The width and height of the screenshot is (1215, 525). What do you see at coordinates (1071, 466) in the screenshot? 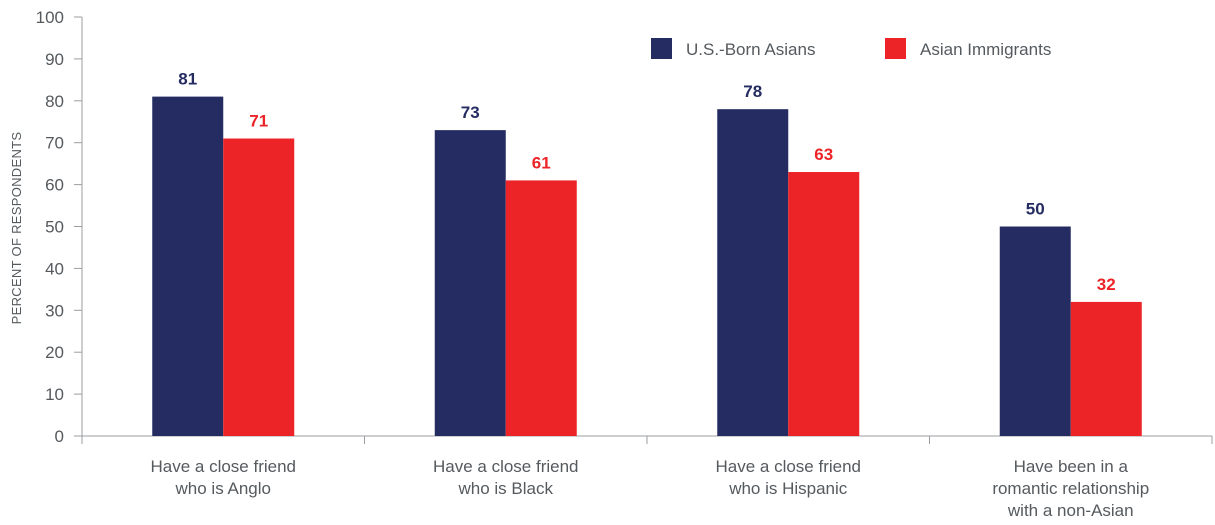
I see `x-tick-label-line: Have been in a` at bounding box center [1071, 466].